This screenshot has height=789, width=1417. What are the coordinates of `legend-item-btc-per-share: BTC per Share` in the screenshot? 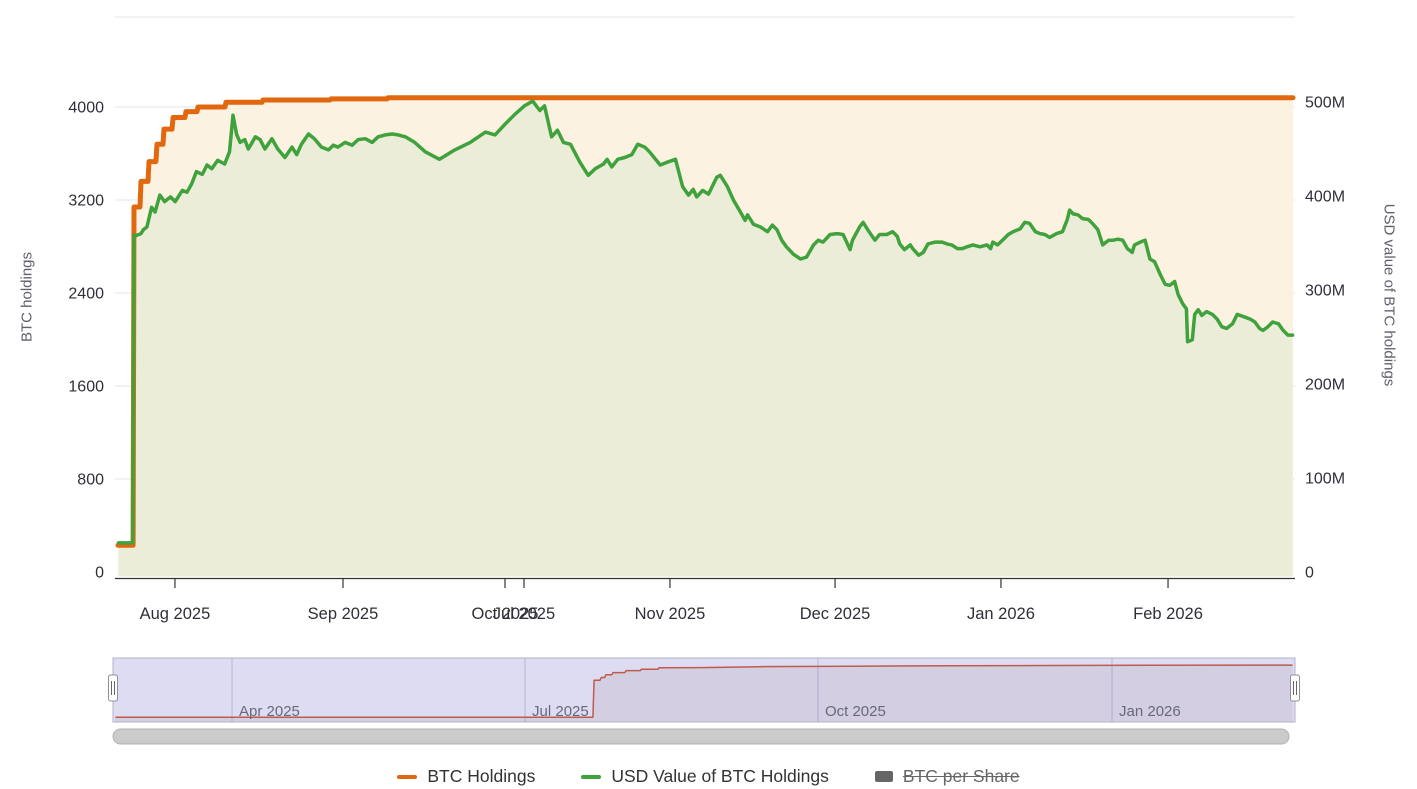 It's located at (947, 776).